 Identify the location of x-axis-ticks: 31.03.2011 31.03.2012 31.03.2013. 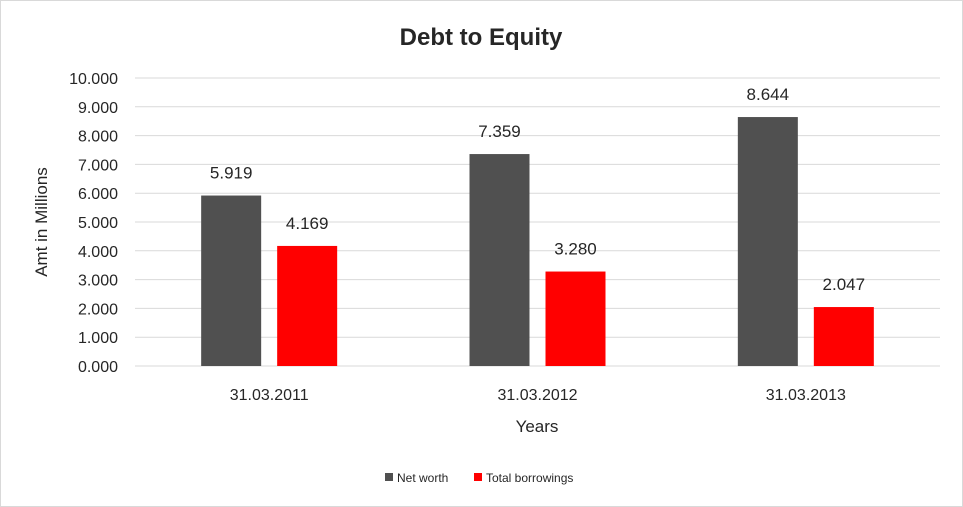
(538, 395).